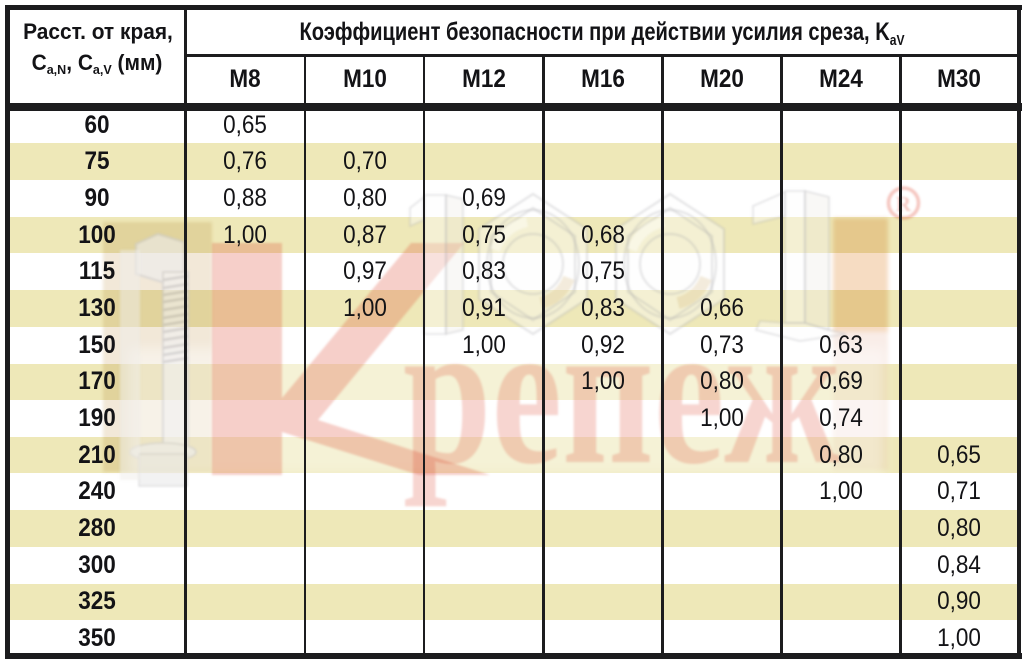 The height and width of the screenshot is (665, 1028). What do you see at coordinates (904, 204) in the screenshot?
I see `svg-text: R` at bounding box center [904, 204].